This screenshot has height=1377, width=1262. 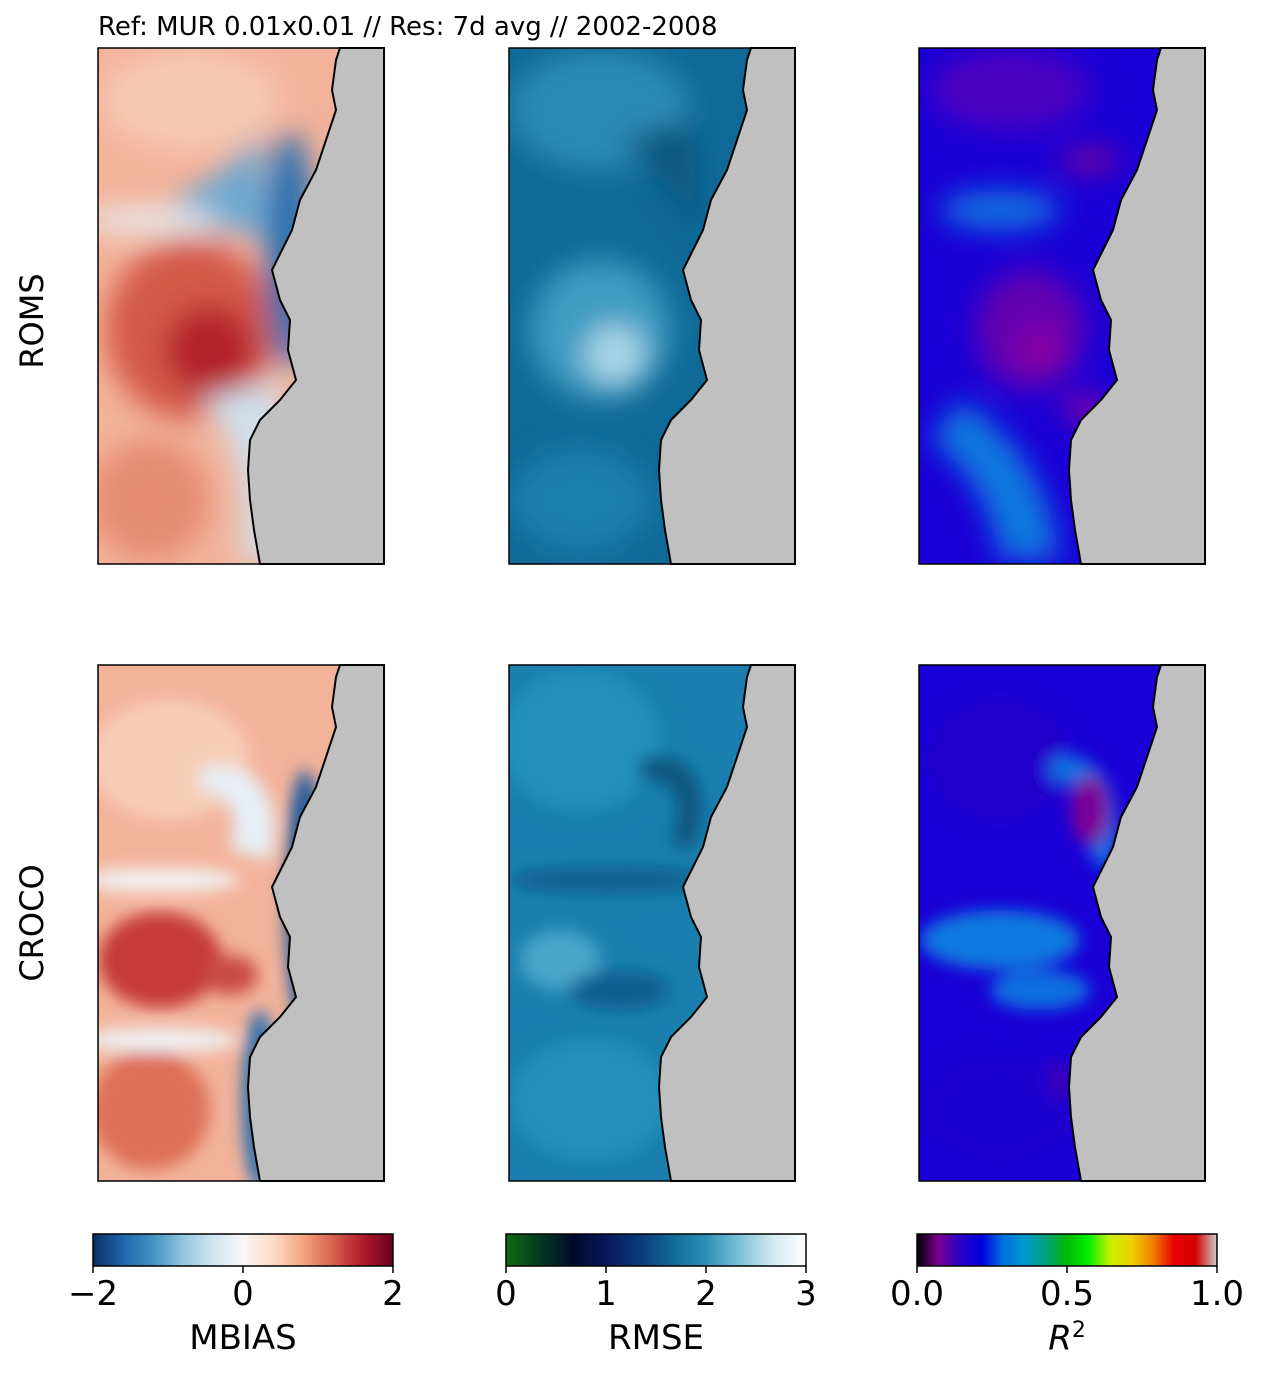 What do you see at coordinates (655, 1269) in the screenshot?
I see `colorbar-ticks` at bounding box center [655, 1269].